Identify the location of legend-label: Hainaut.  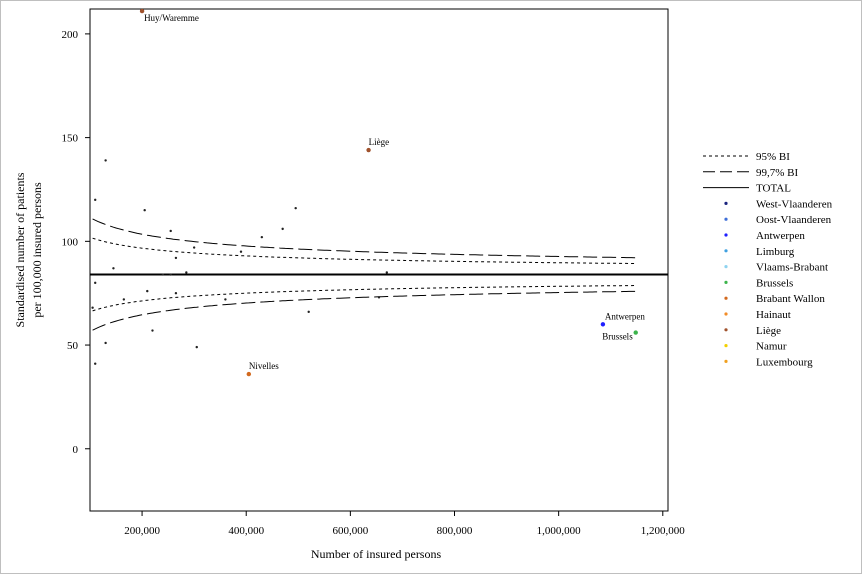
(773, 315).